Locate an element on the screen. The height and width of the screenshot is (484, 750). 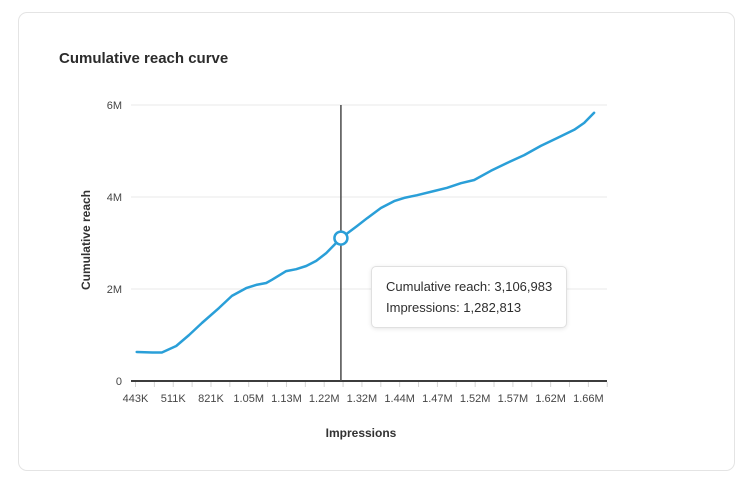
y-tick-label: 2M is located at coordinates (114, 290).